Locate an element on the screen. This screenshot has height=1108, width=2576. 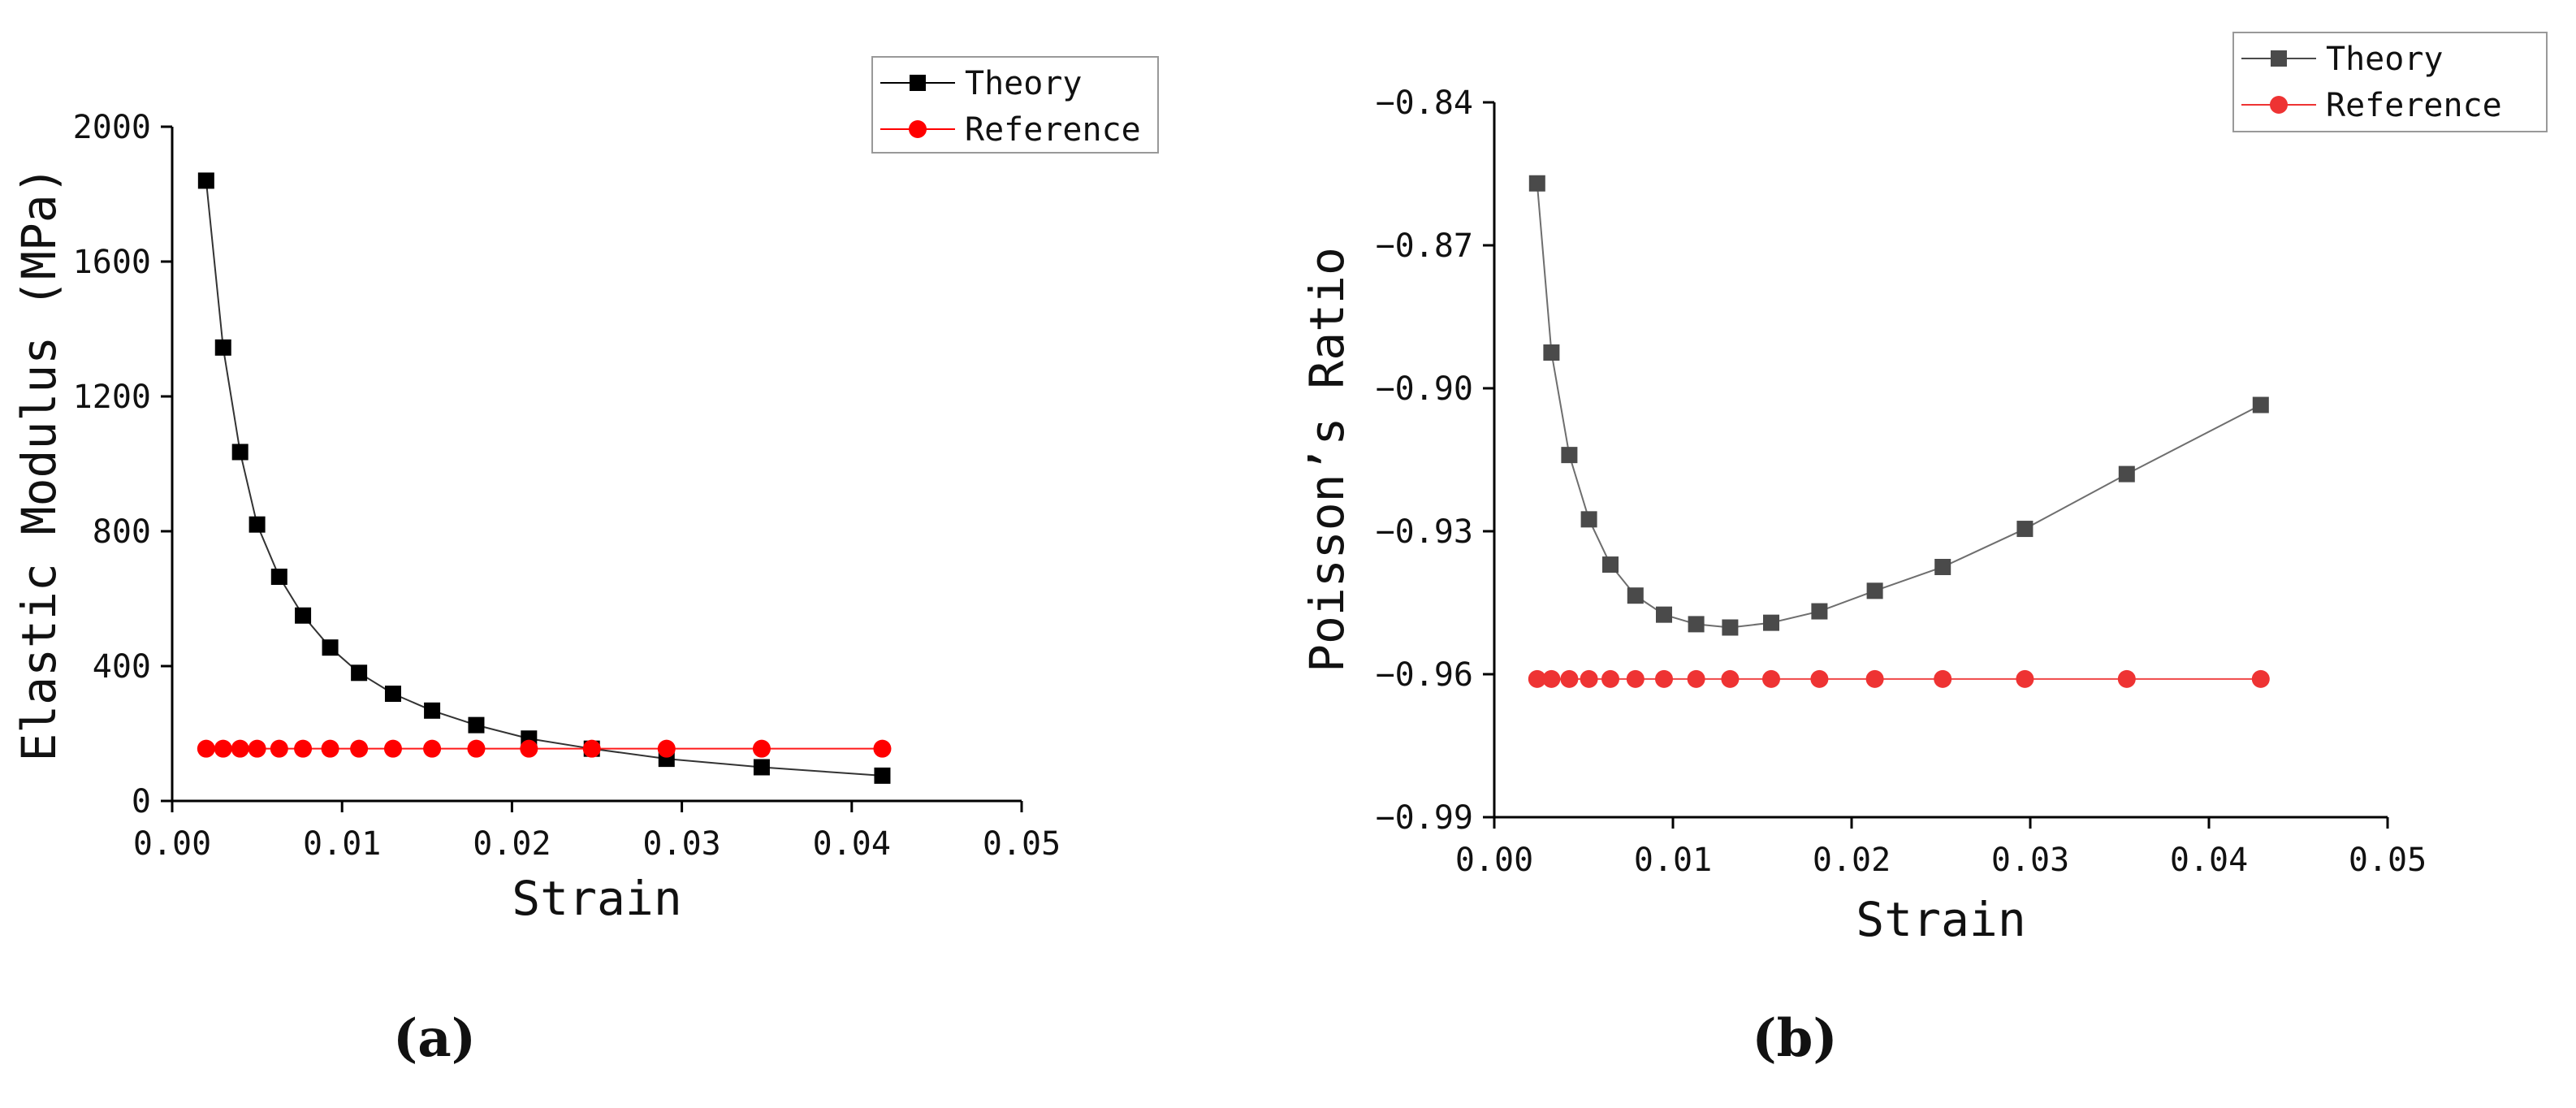
legend-label-reference: Reference is located at coordinates (2414, 105).